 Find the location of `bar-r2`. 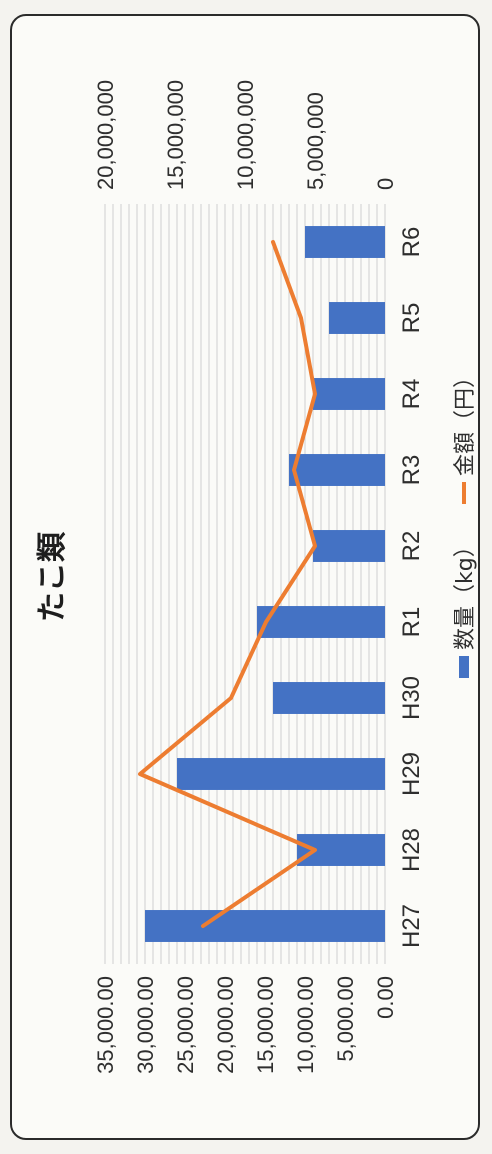

bar-r2 is located at coordinates (349, 546).